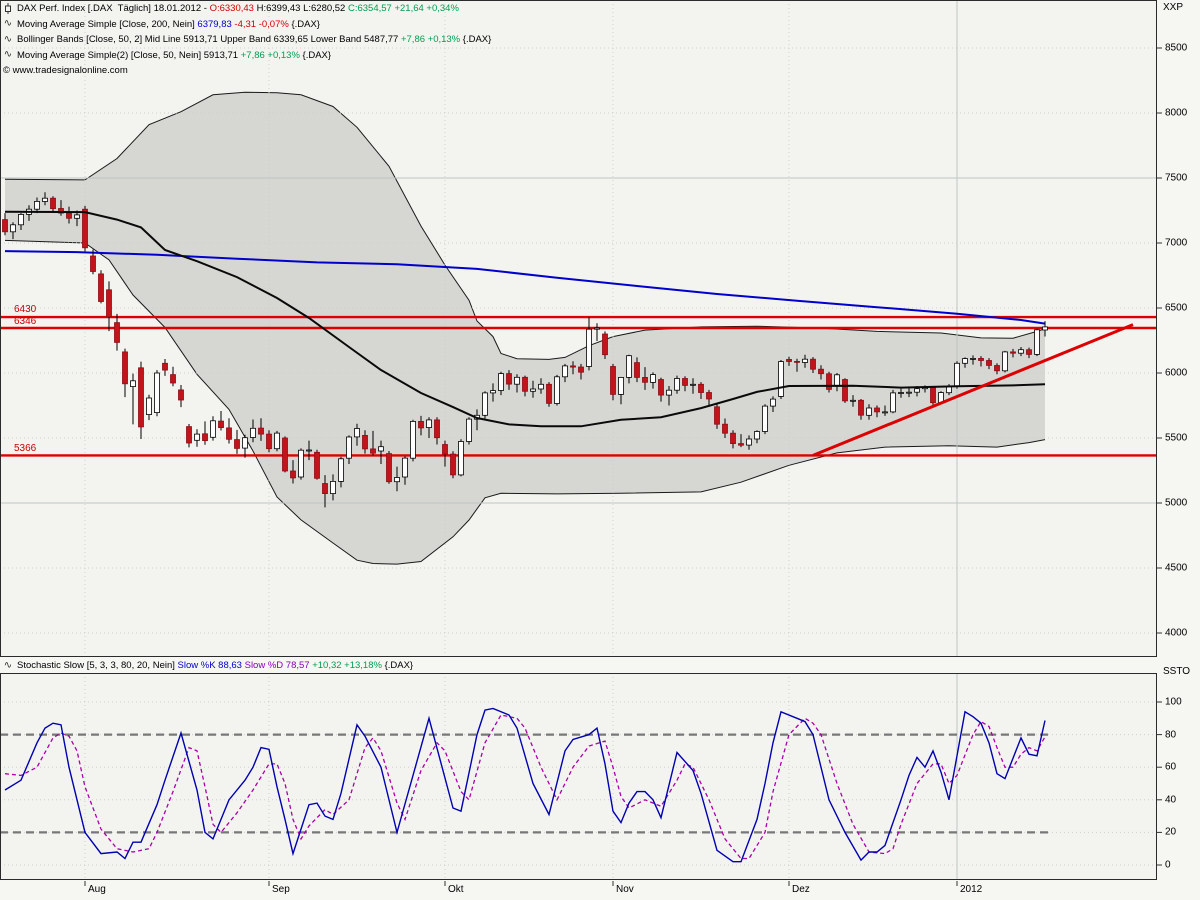 This screenshot has height=900, width=1200. What do you see at coordinates (97, 889) in the screenshot?
I see `time-axis-month-label: Aug` at bounding box center [97, 889].